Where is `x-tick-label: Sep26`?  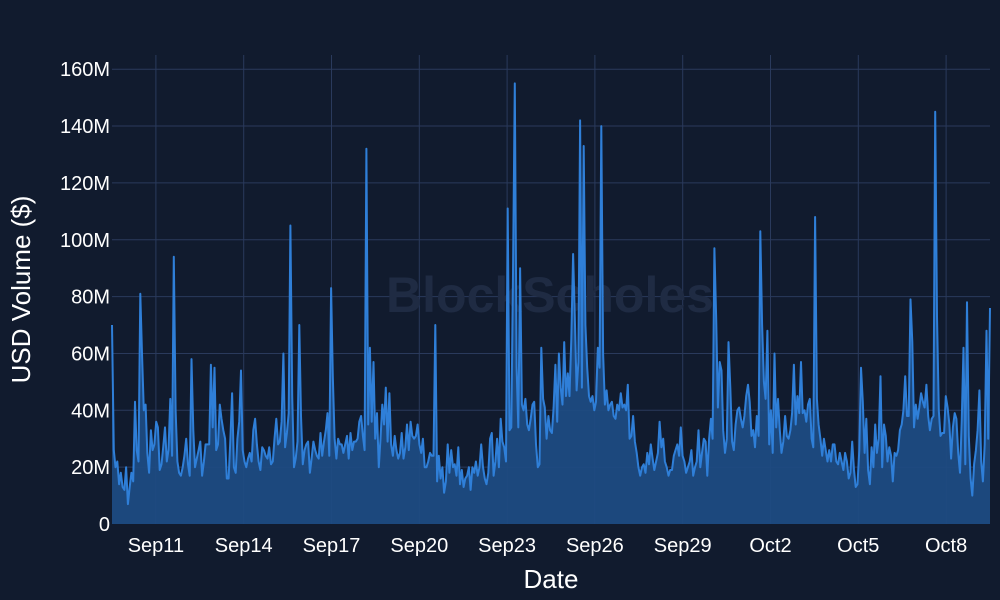
x-tick-label: Sep26 is located at coordinates (595, 546).